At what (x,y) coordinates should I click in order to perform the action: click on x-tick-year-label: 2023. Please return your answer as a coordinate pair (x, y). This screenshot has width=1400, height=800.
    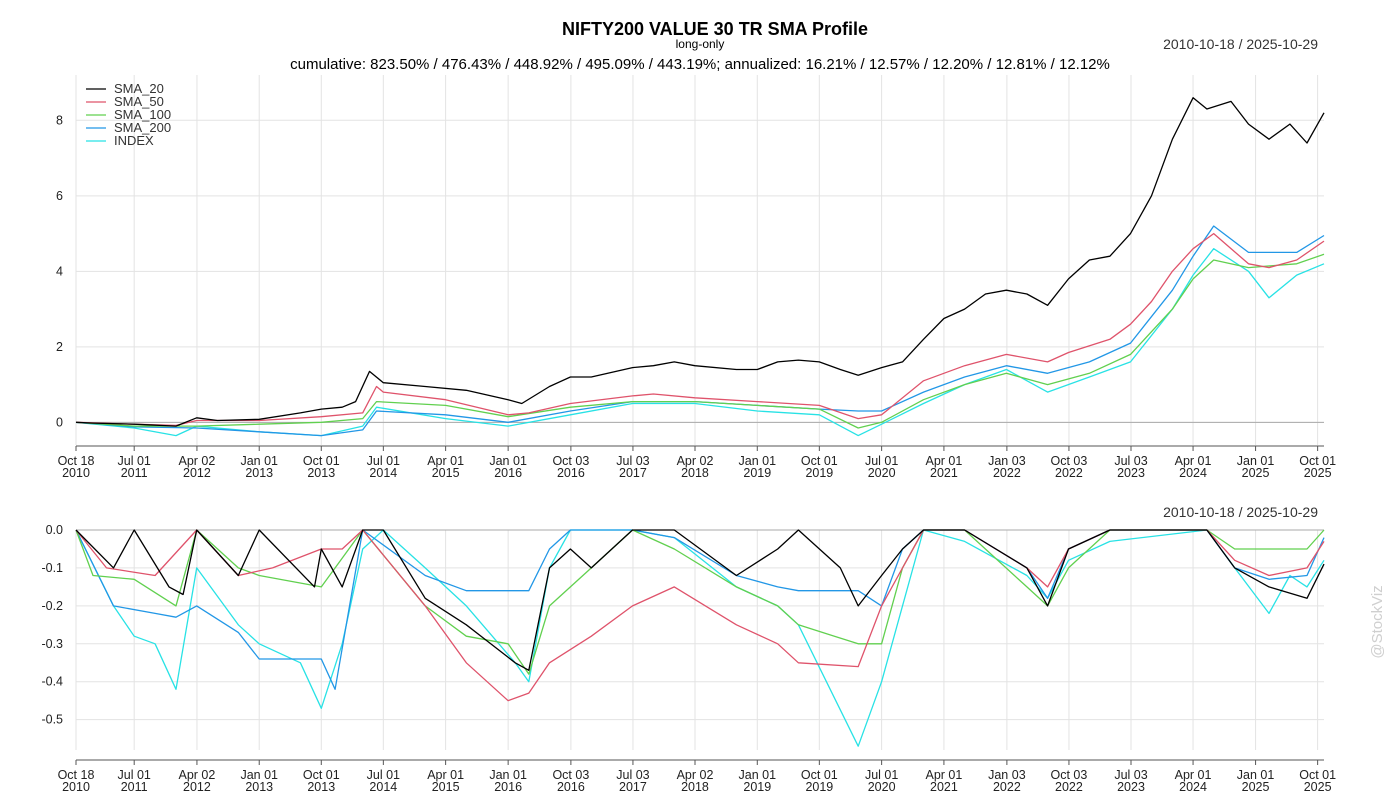
    Looking at the image, I should click on (1131, 473).